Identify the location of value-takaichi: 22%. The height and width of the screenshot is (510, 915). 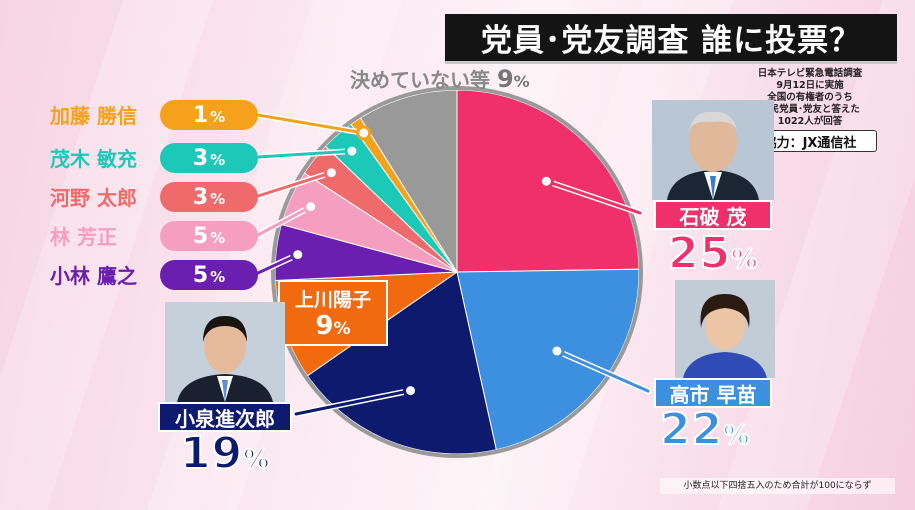
(705, 429).